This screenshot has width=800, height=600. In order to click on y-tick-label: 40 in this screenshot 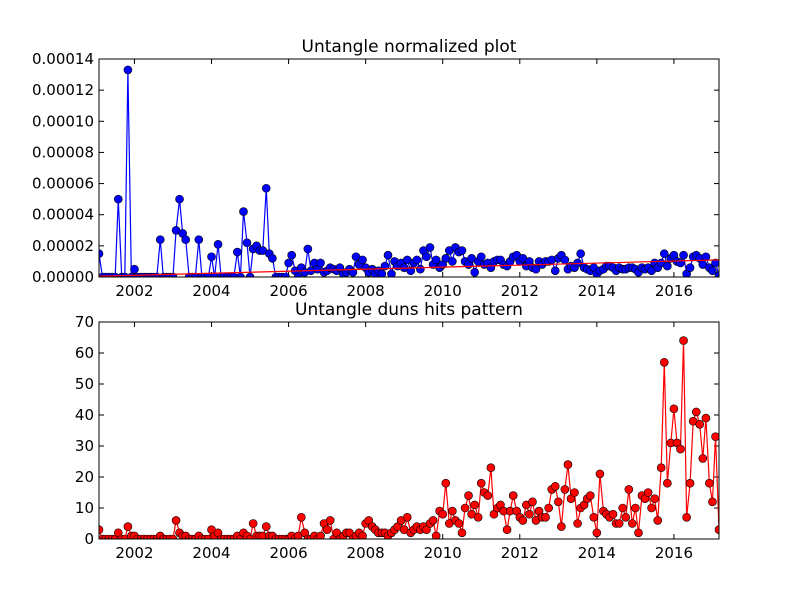, I will do `click(84, 415)`.